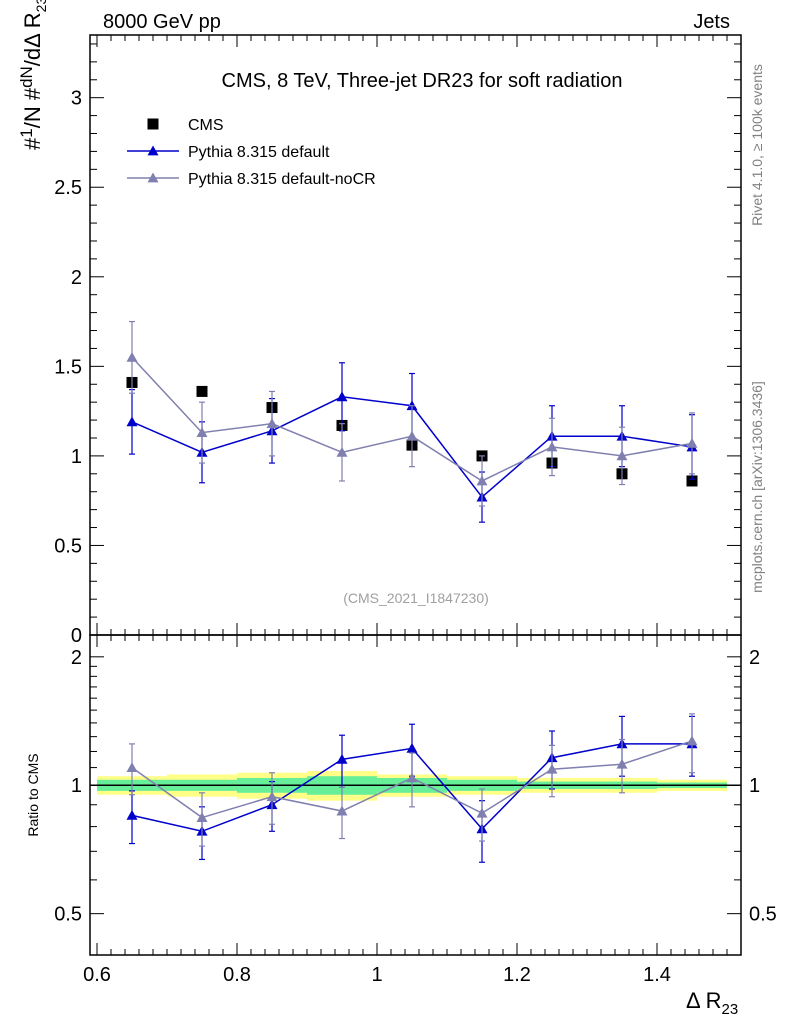 The height and width of the screenshot is (1029, 786). What do you see at coordinates (711, 22) in the screenshot?
I see `header-right-label: Jets` at bounding box center [711, 22].